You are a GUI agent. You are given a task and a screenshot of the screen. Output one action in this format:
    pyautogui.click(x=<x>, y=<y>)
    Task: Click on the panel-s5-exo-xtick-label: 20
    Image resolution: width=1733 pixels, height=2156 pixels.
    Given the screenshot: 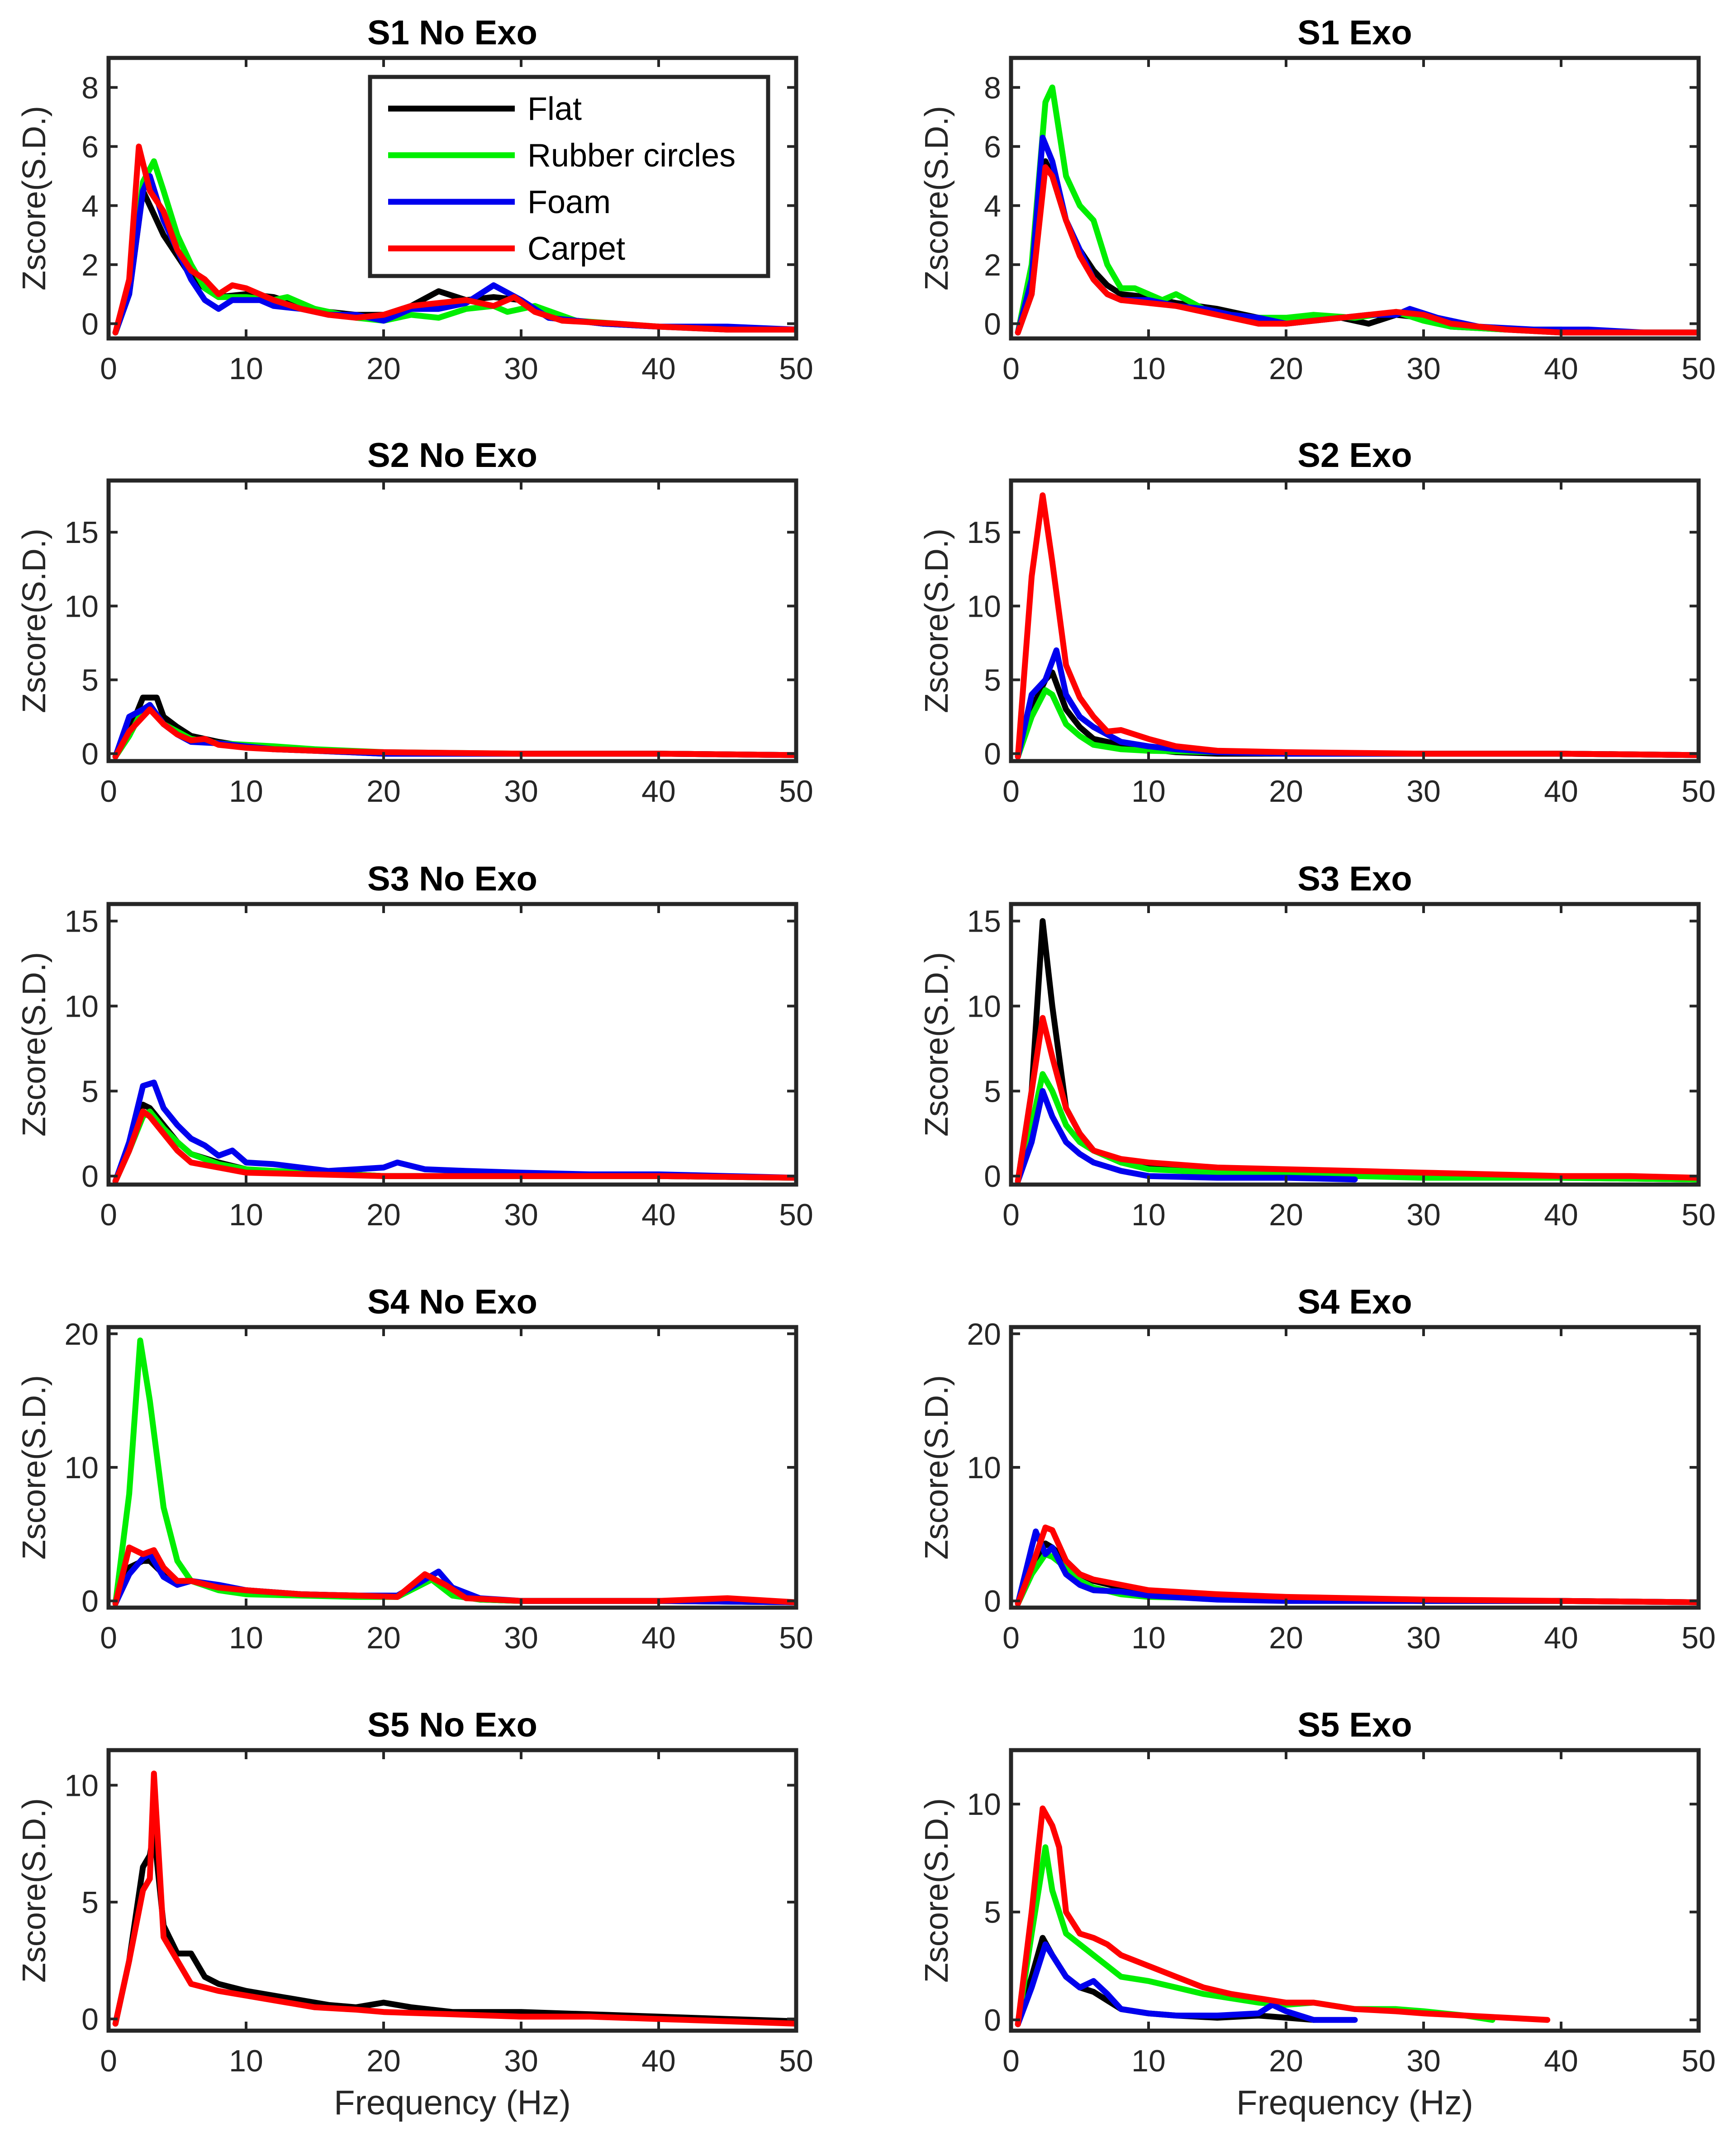 What is the action you would take?
    pyautogui.click(x=1286, y=2061)
    